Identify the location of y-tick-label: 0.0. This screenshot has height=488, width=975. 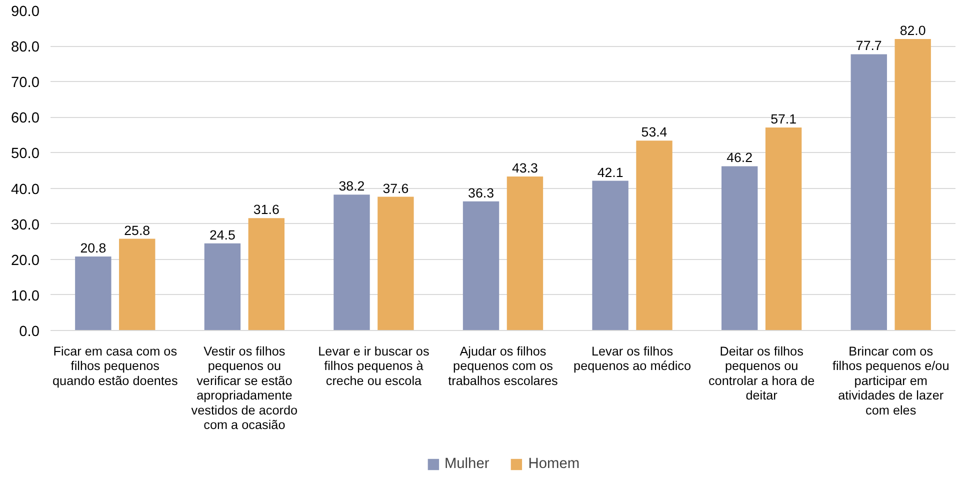
(29, 332).